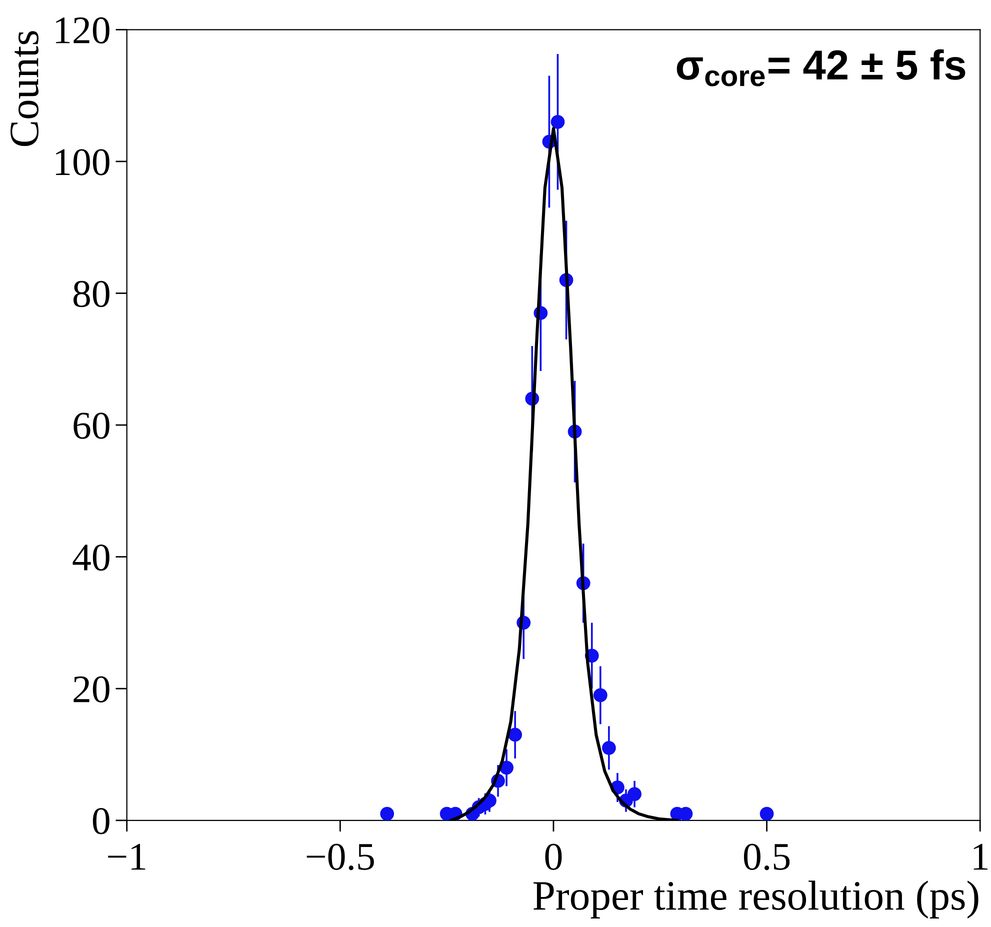 The height and width of the screenshot is (927, 991). What do you see at coordinates (83, 162) in the screenshot?
I see `y-tick-label: 100` at bounding box center [83, 162].